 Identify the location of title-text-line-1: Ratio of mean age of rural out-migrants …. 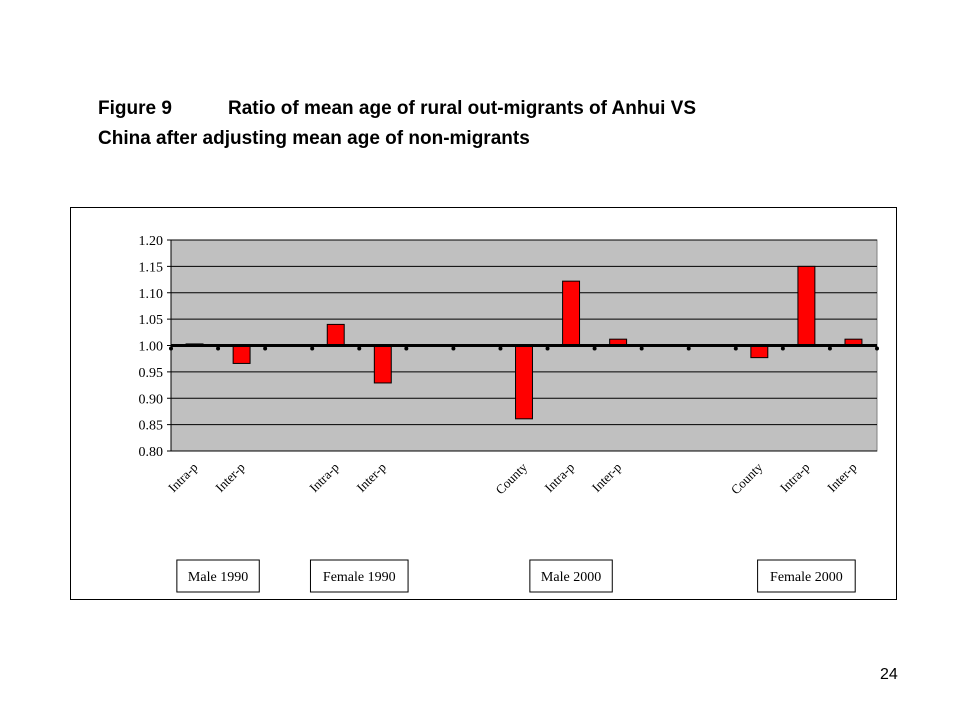
(462, 108).